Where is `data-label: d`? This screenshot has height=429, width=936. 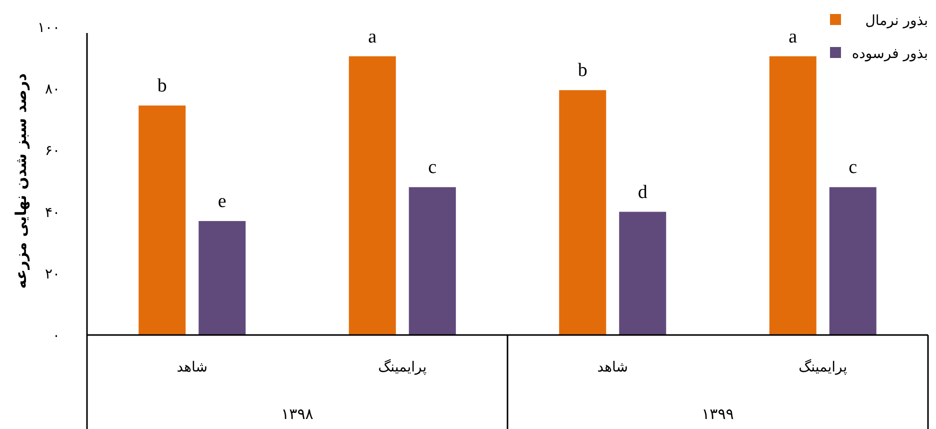
data-label: d is located at coordinates (643, 192).